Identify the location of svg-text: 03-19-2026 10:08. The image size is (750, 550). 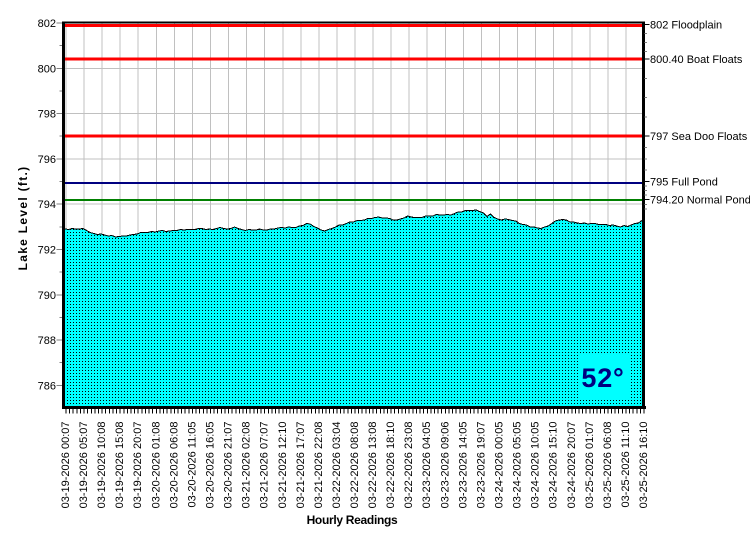
(102, 465).